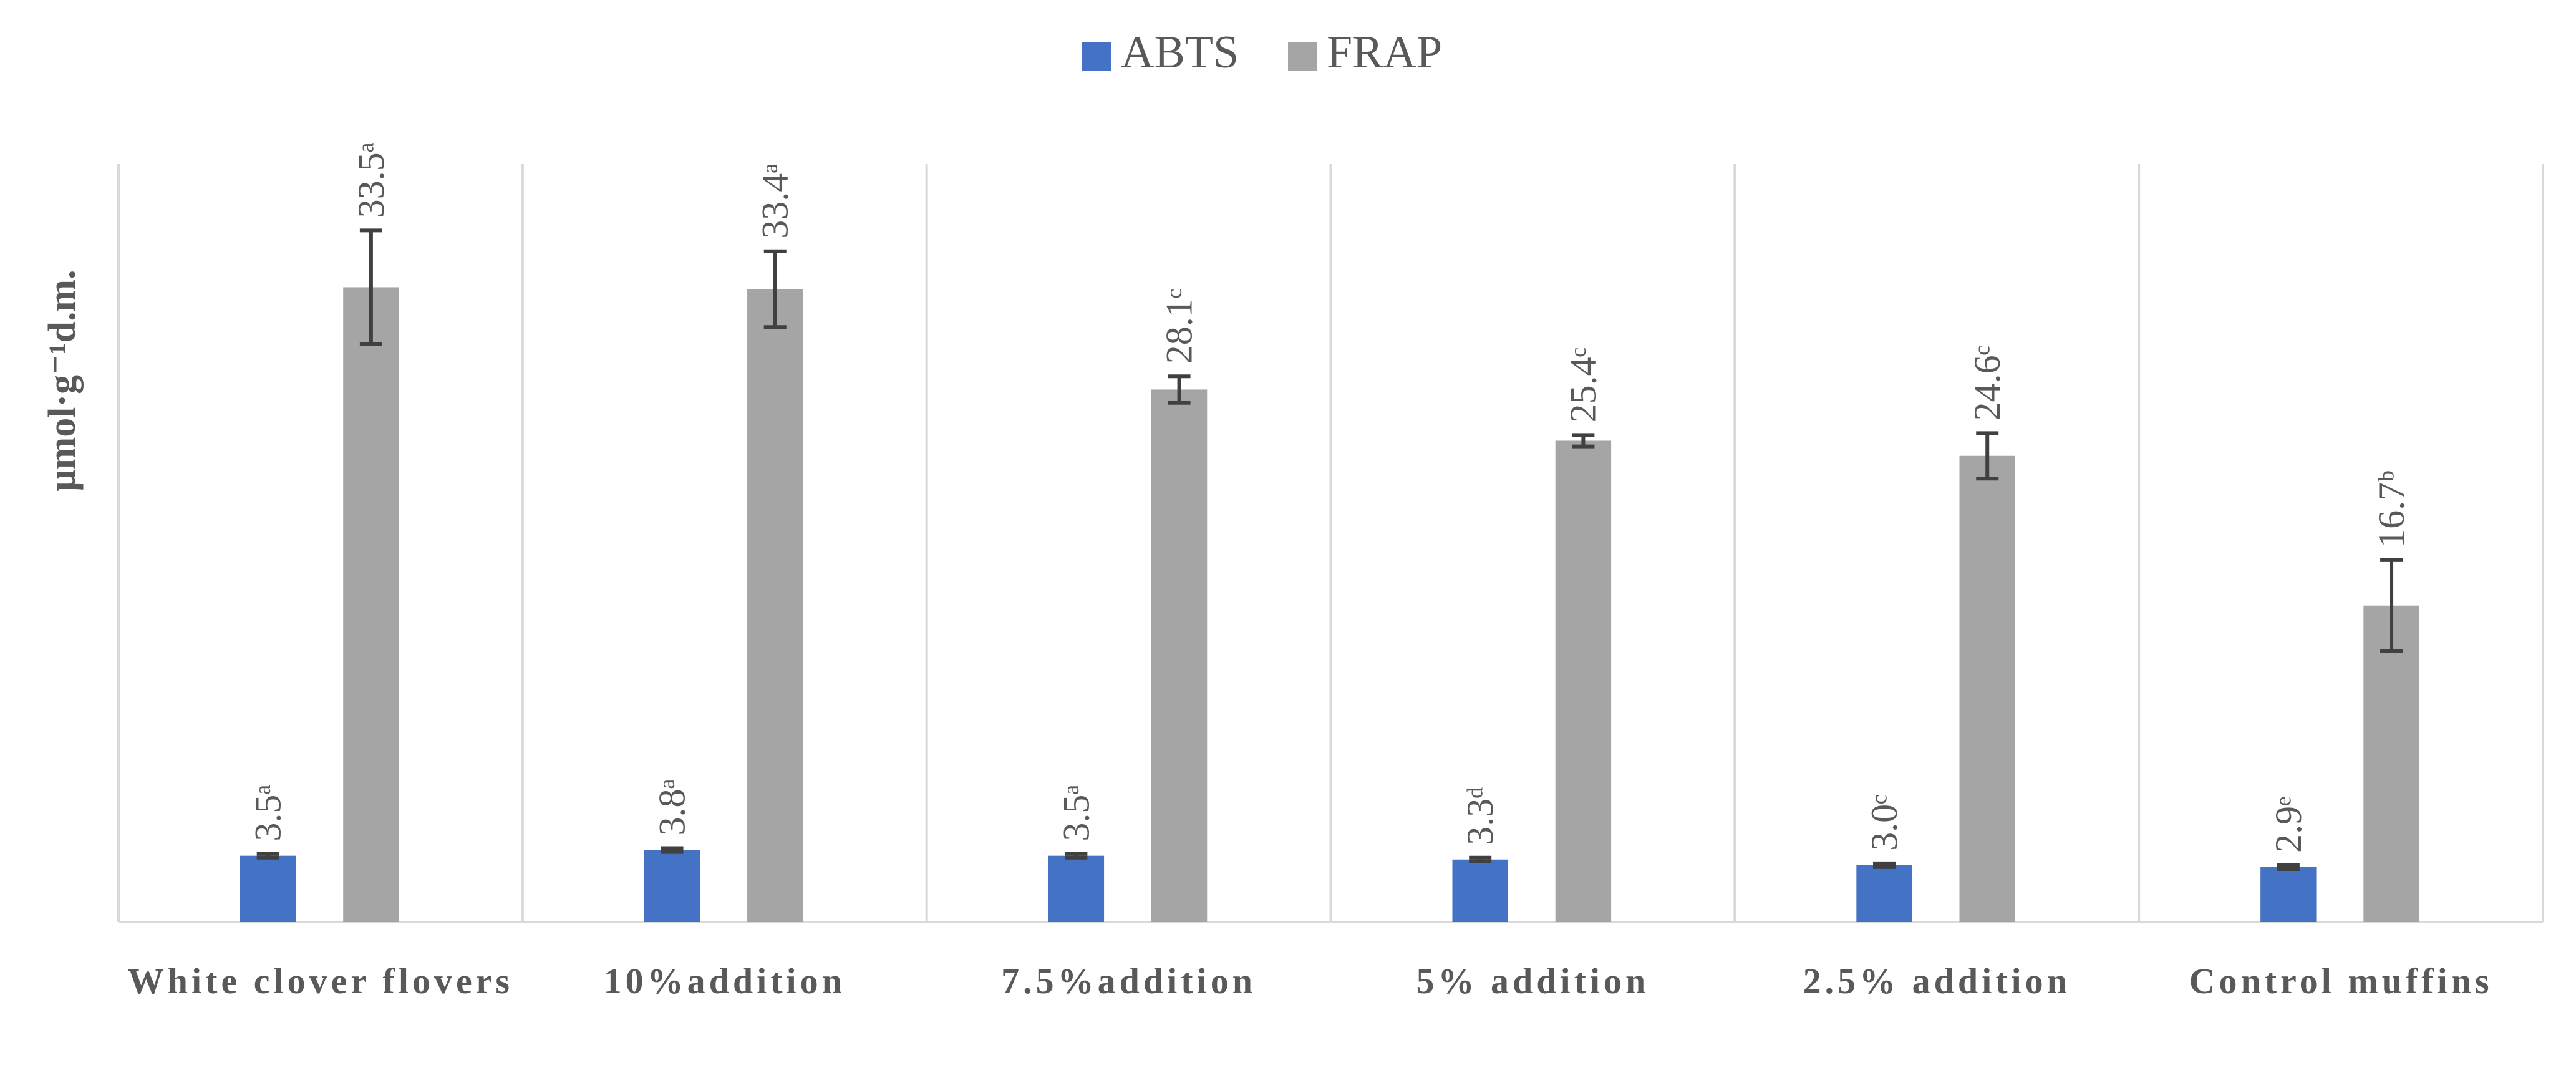  What do you see at coordinates (1988, 383) in the screenshot?
I see `data-label: 24.6ᶜ` at bounding box center [1988, 383].